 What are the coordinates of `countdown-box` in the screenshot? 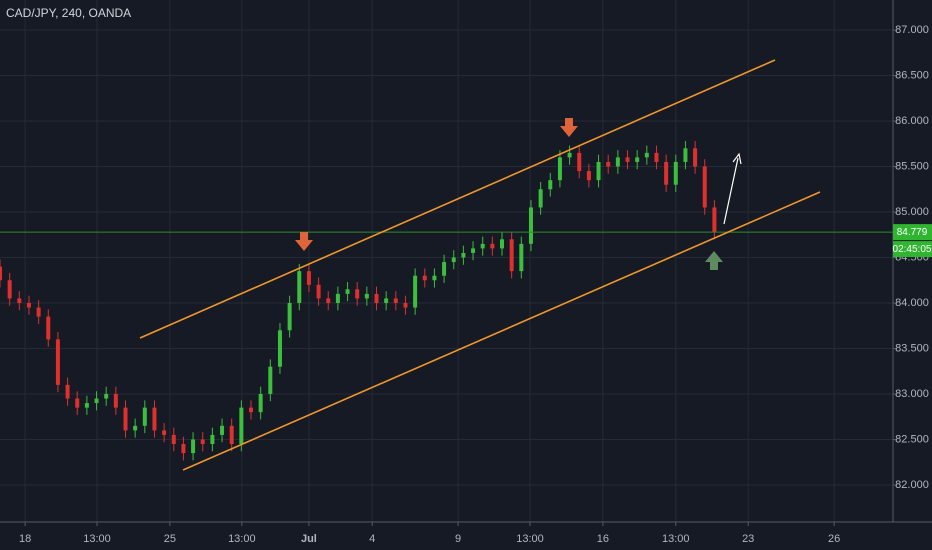 It's located at (912, 249).